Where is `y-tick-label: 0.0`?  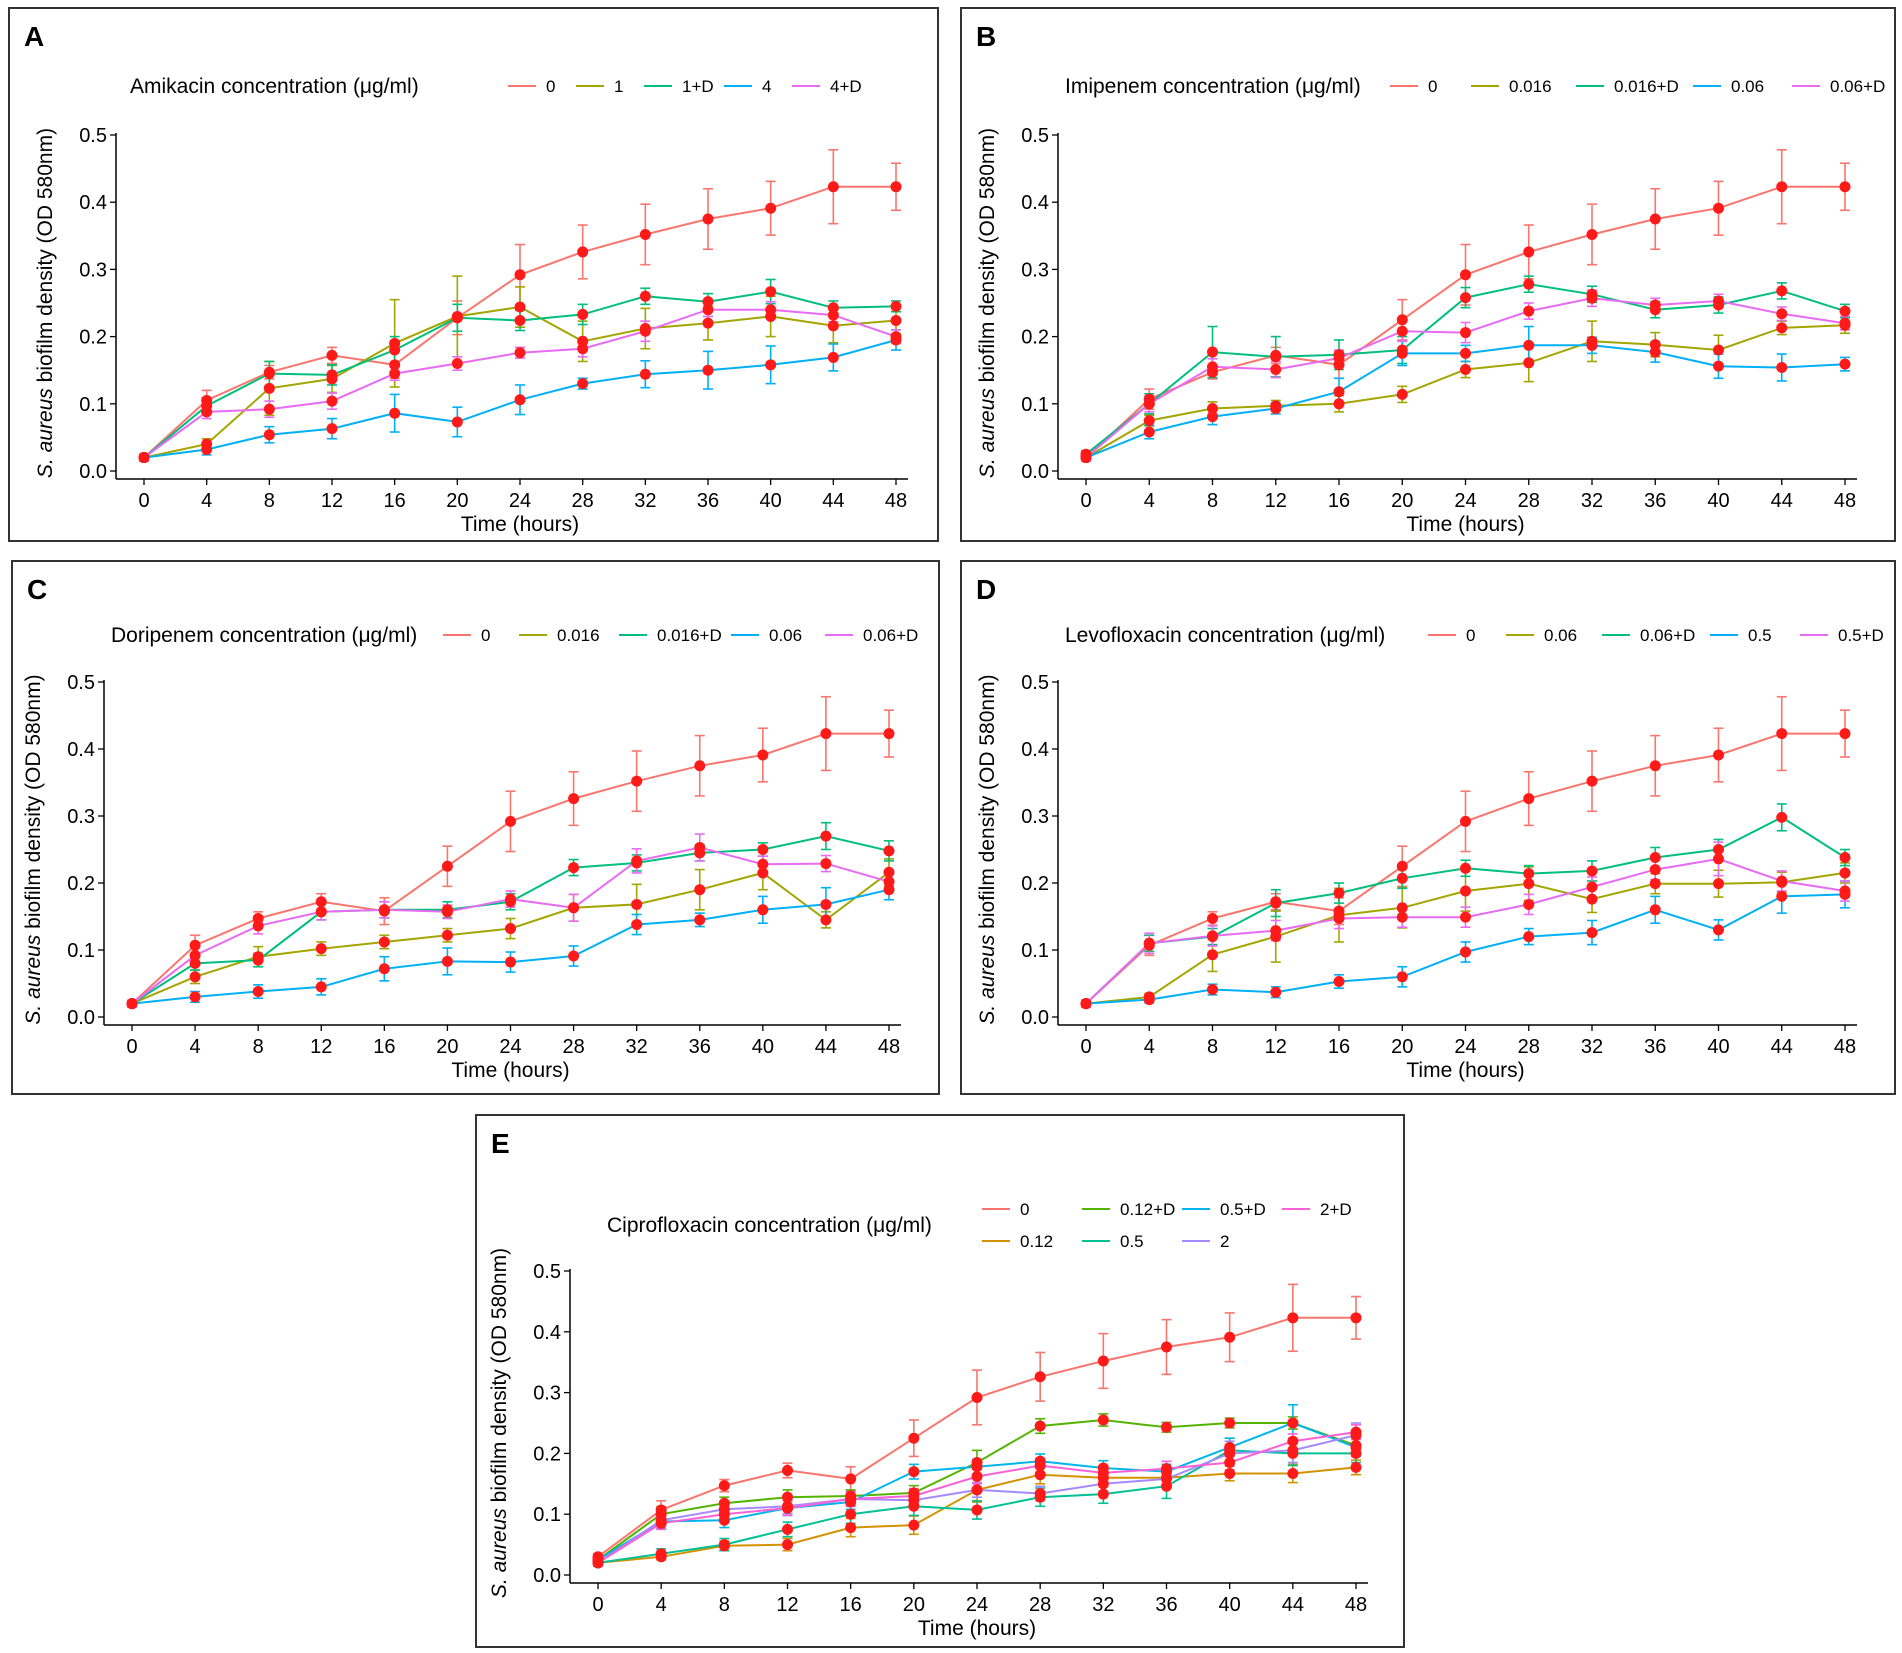 y-tick-label: 0.0 is located at coordinates (547, 1576).